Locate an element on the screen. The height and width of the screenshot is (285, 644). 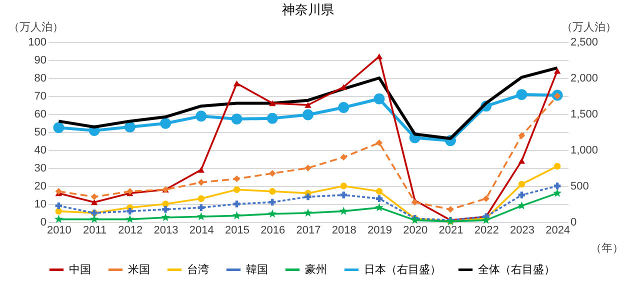
x-tick-label: 2013 is located at coordinates (166, 230).